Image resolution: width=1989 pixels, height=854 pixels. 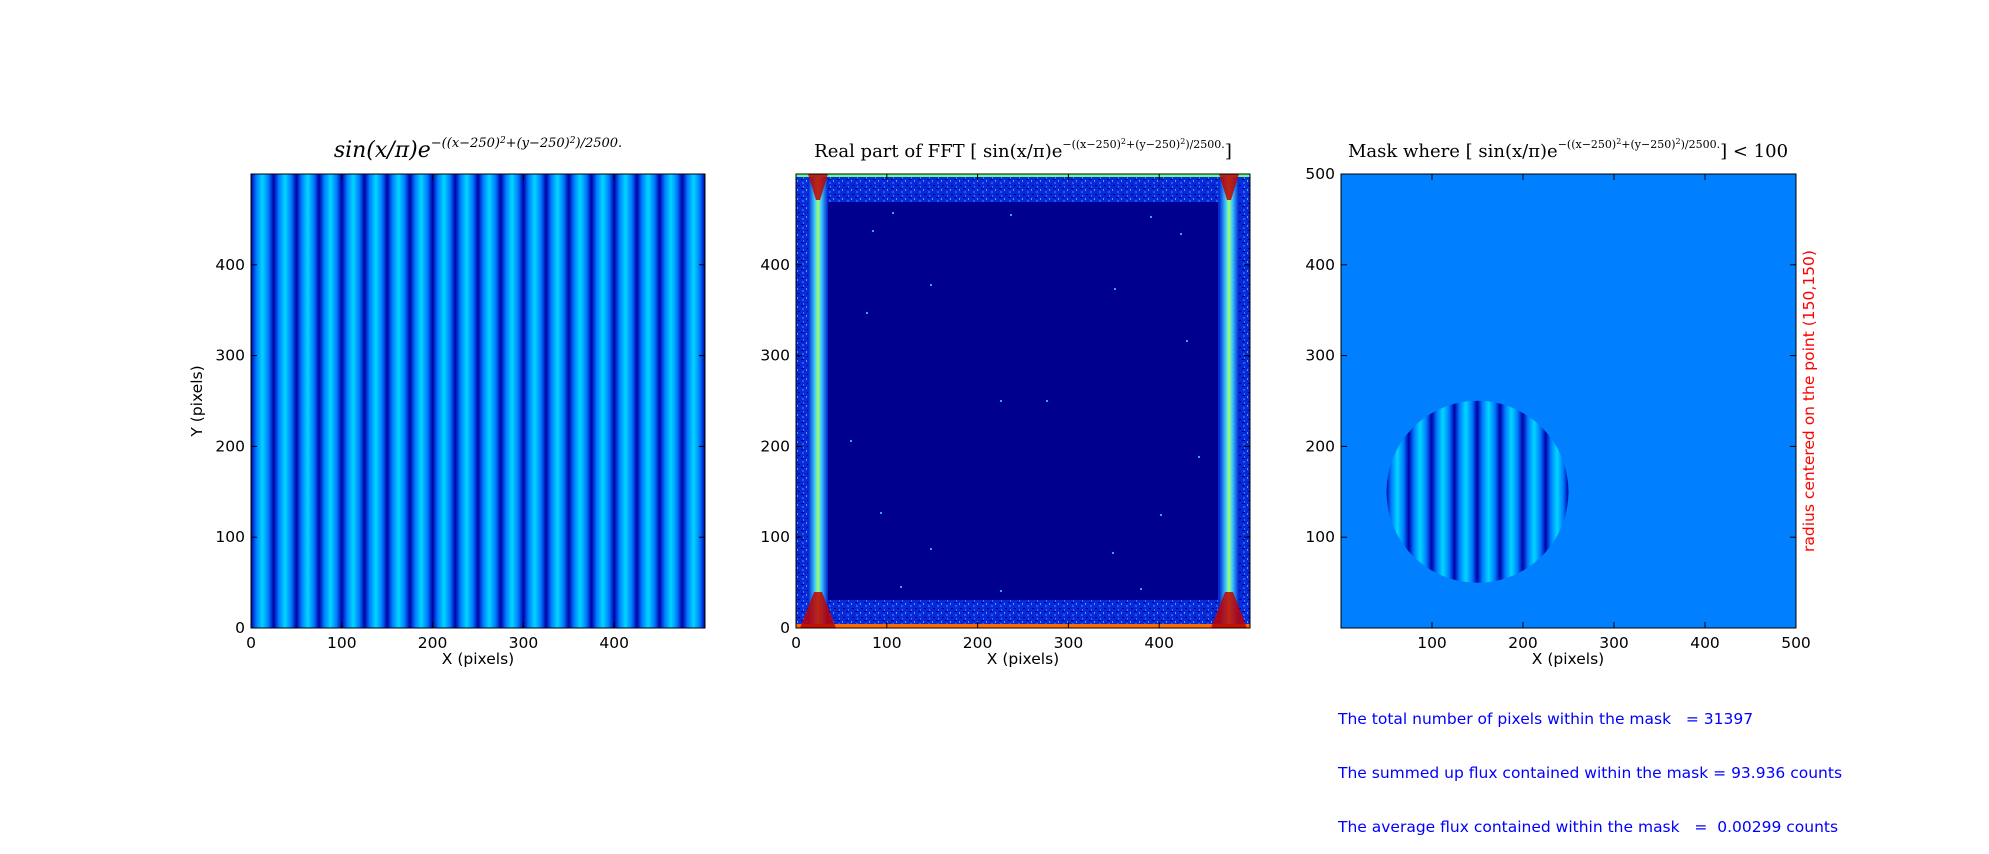 I want to click on panel-middle-frame, so click(x=1023, y=401).